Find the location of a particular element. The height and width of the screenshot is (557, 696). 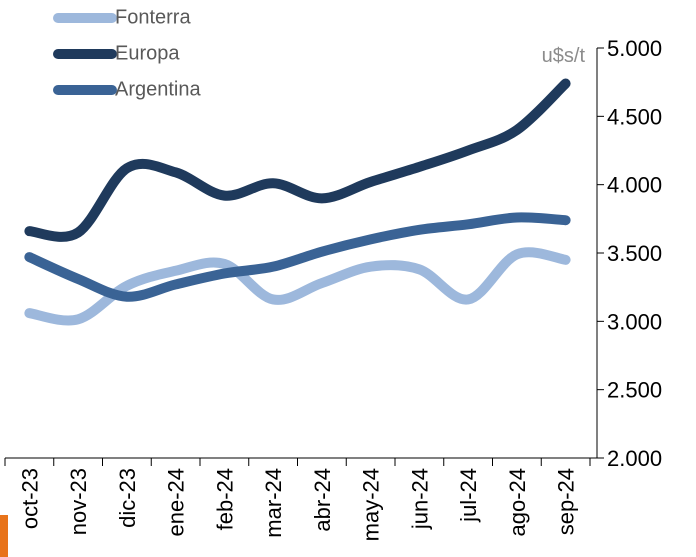

y-tick-label: 5.000 is located at coordinates (634, 48).